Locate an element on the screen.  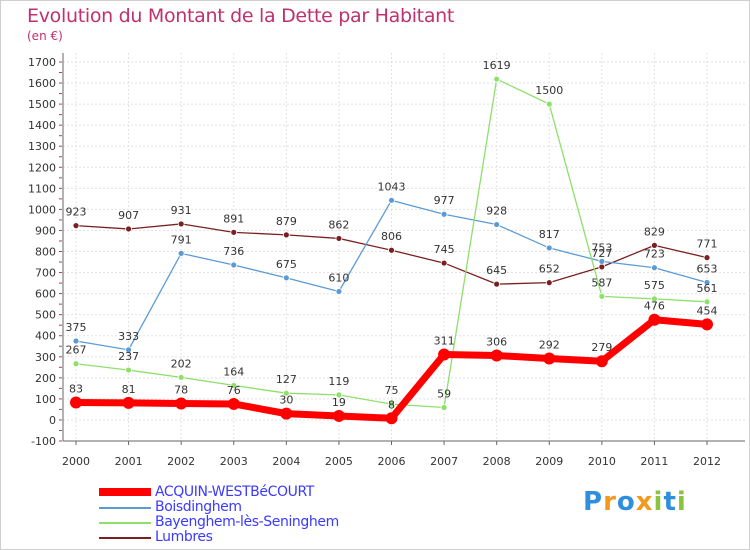
data-label-bayenghem: 127 is located at coordinates (286, 379).